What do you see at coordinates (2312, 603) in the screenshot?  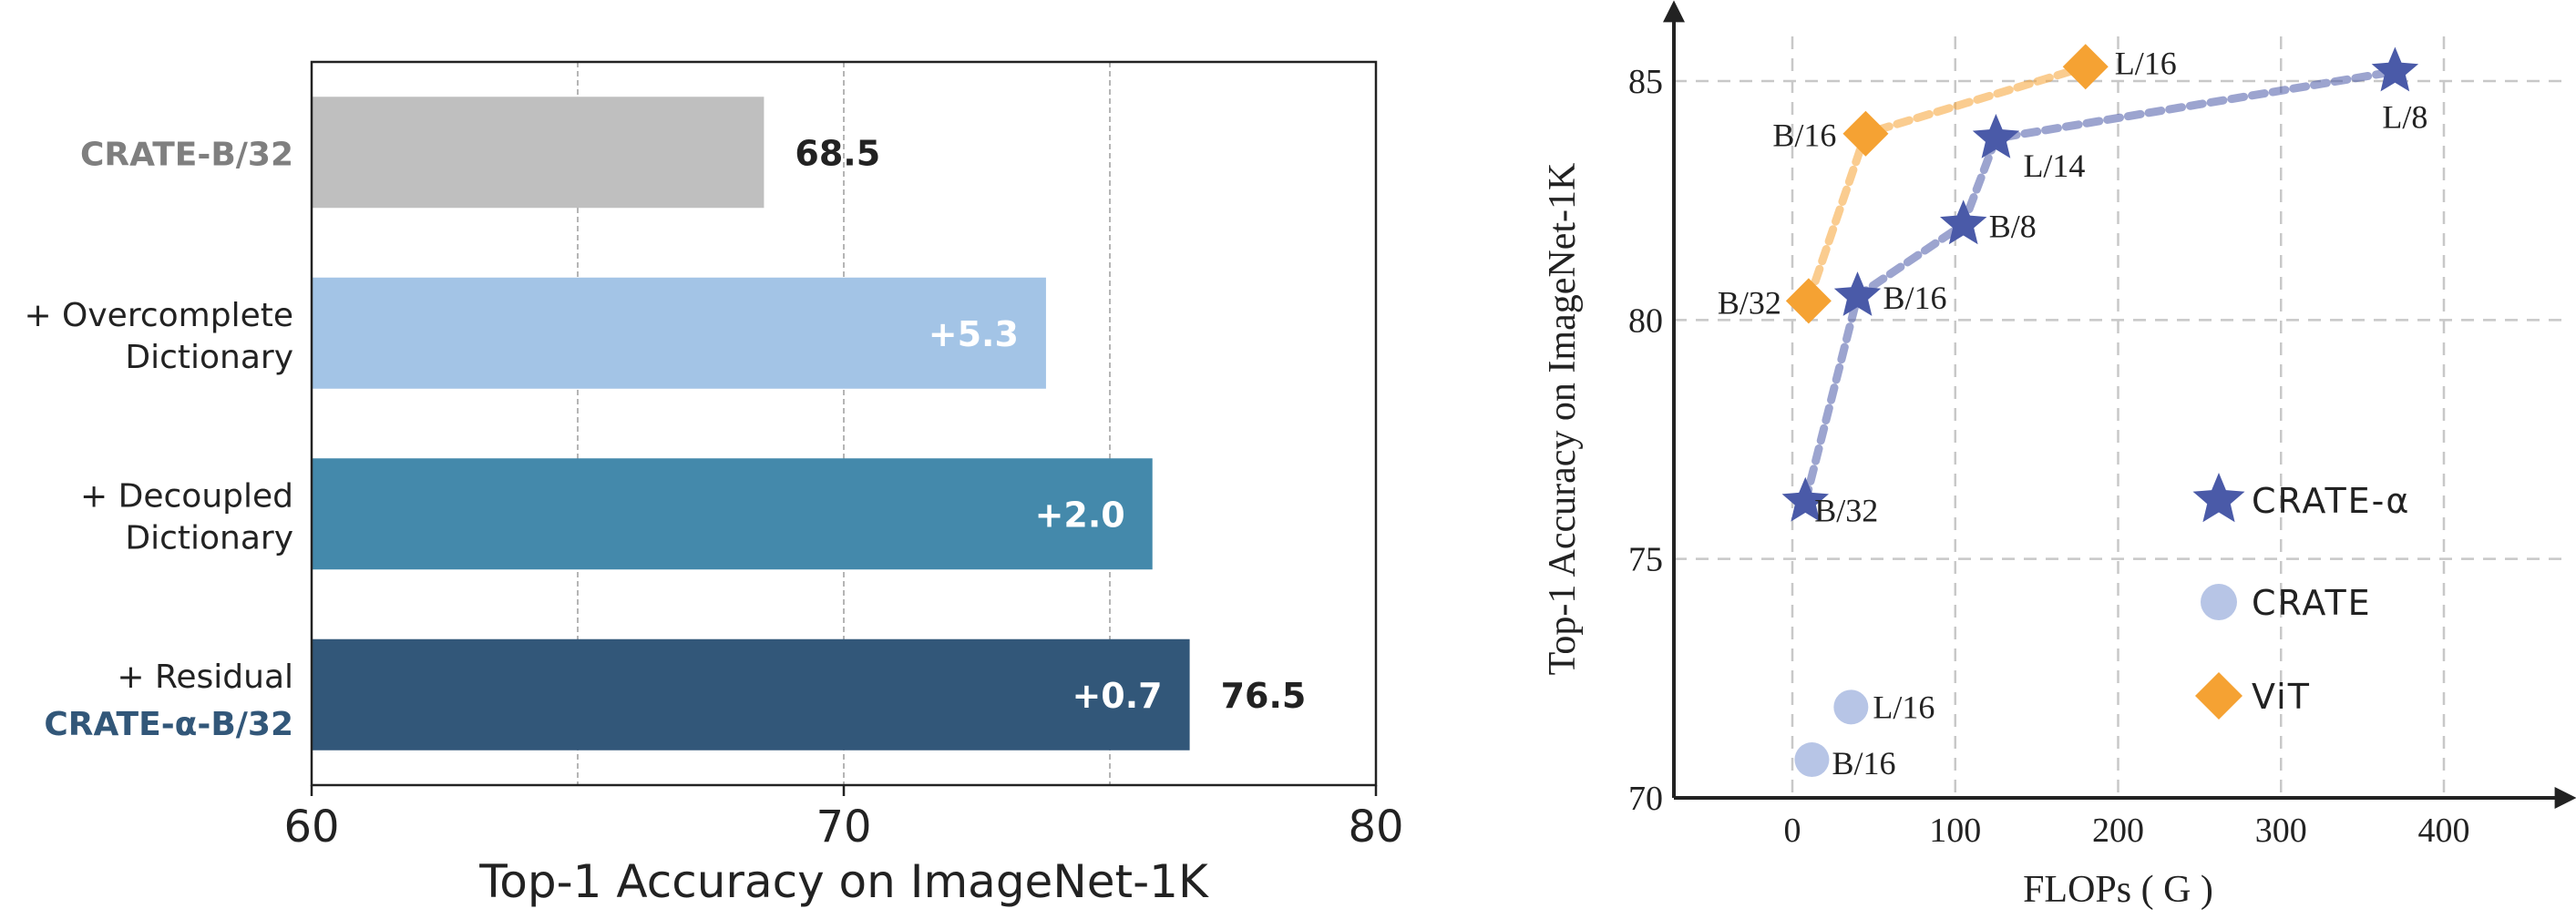 I see `legend-label: CRATE` at bounding box center [2312, 603].